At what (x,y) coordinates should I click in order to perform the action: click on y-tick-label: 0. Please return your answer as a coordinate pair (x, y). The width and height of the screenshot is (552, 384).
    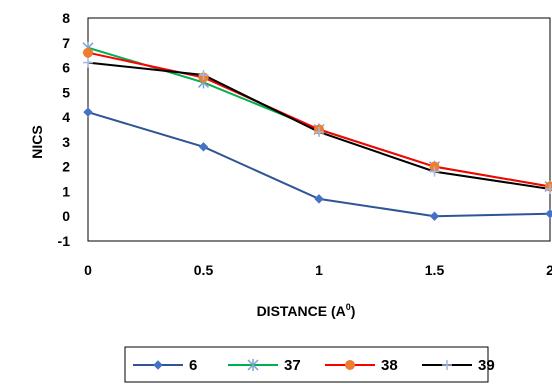
    Looking at the image, I should click on (66, 216).